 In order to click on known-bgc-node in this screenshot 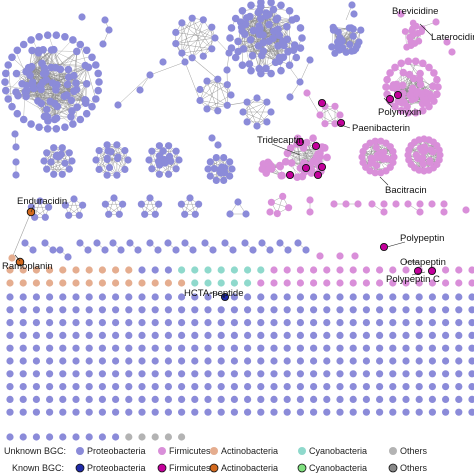, I will do `click(306, 168)`.